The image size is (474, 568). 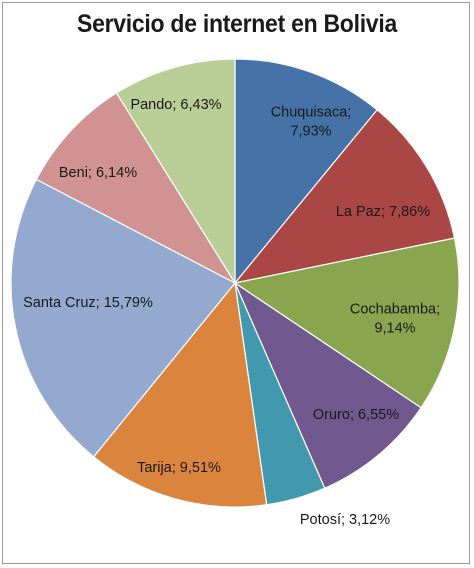 I want to click on pie-slice-chuquisaca, so click(x=306, y=171).